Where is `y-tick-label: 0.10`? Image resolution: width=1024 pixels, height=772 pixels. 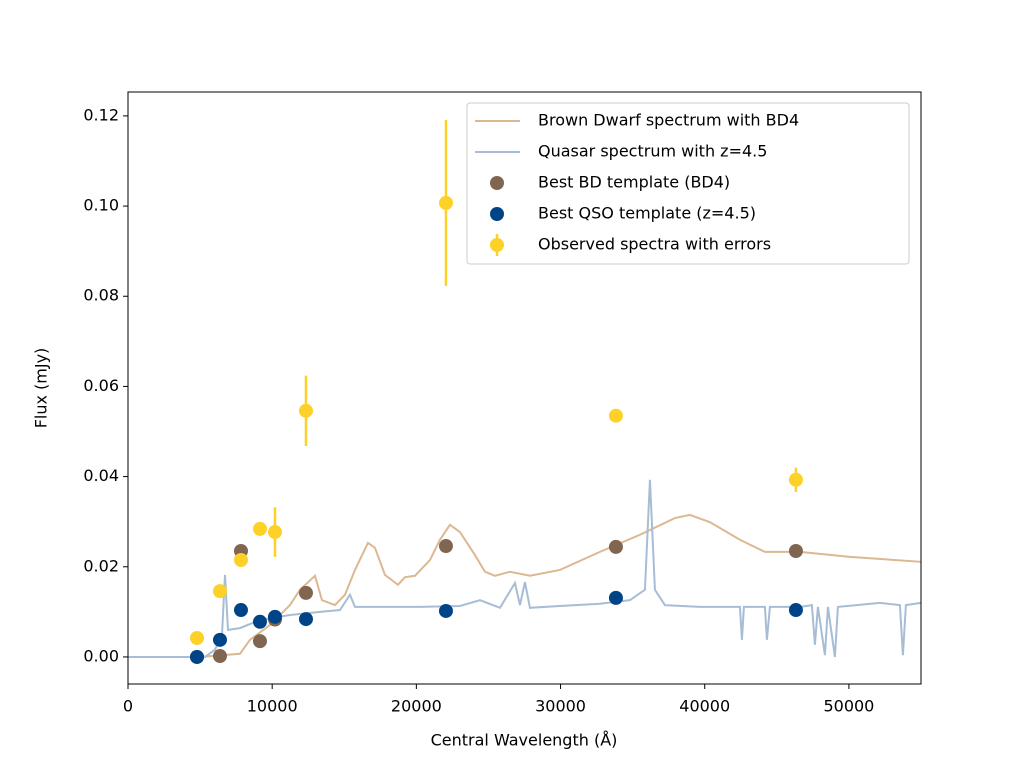
y-tick-label: 0.10 is located at coordinates (101, 205).